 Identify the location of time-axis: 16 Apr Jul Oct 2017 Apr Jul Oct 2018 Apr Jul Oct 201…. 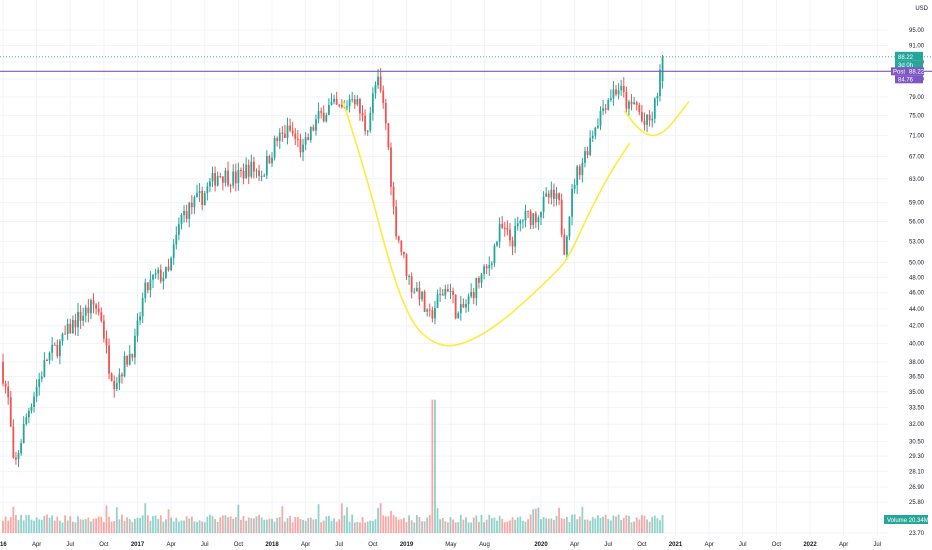
(440, 545).